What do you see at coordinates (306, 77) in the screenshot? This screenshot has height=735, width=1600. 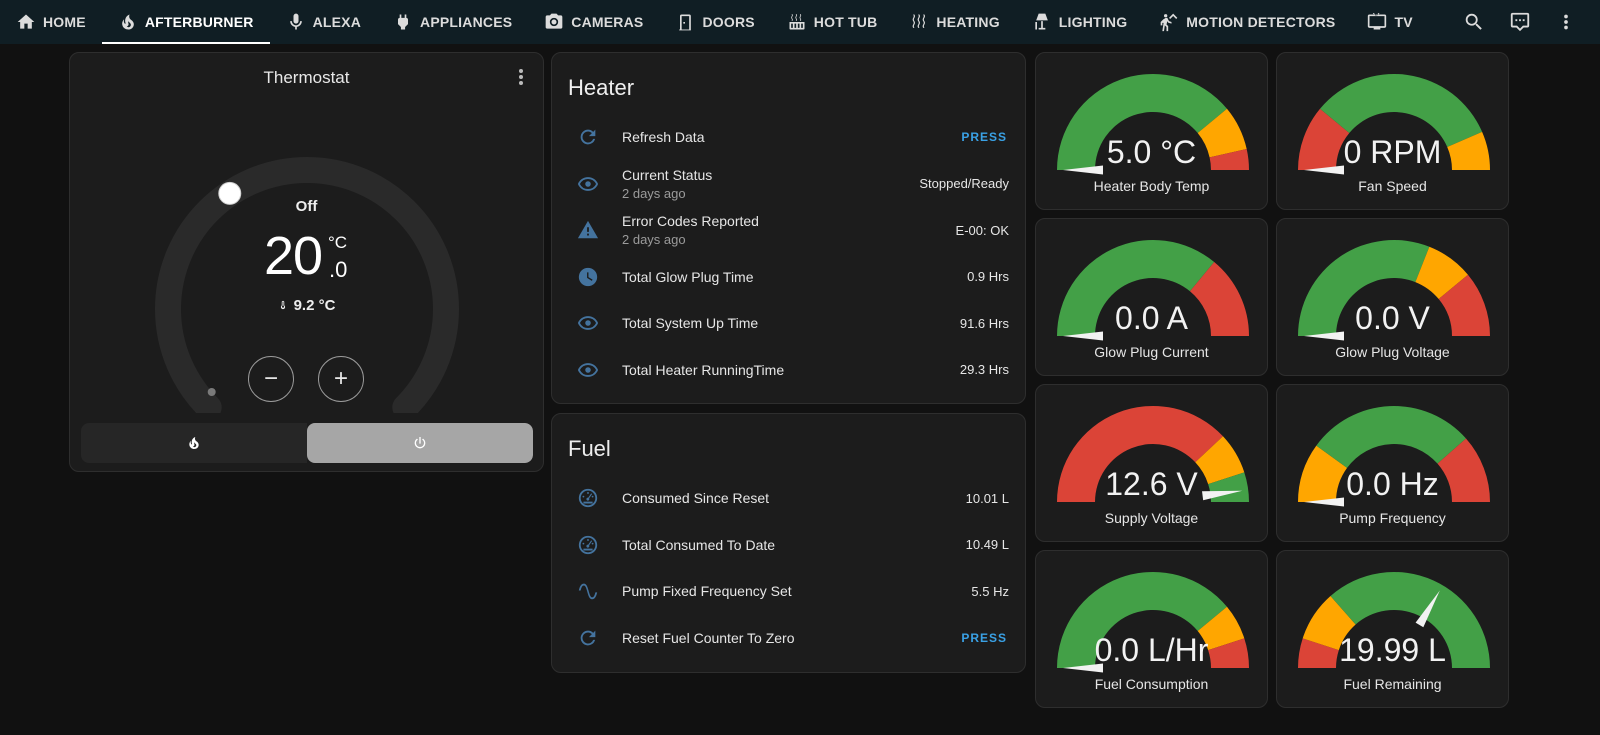 I see `thermostat-title: Thermostat` at bounding box center [306, 77].